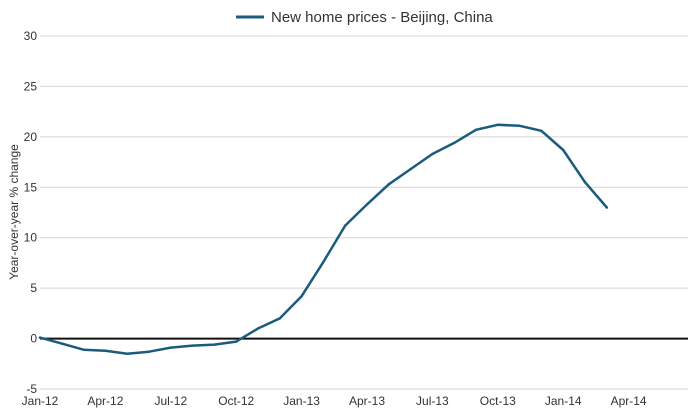 The height and width of the screenshot is (413, 700). What do you see at coordinates (367, 401) in the screenshot?
I see `x-tick-label: Apr-13` at bounding box center [367, 401].